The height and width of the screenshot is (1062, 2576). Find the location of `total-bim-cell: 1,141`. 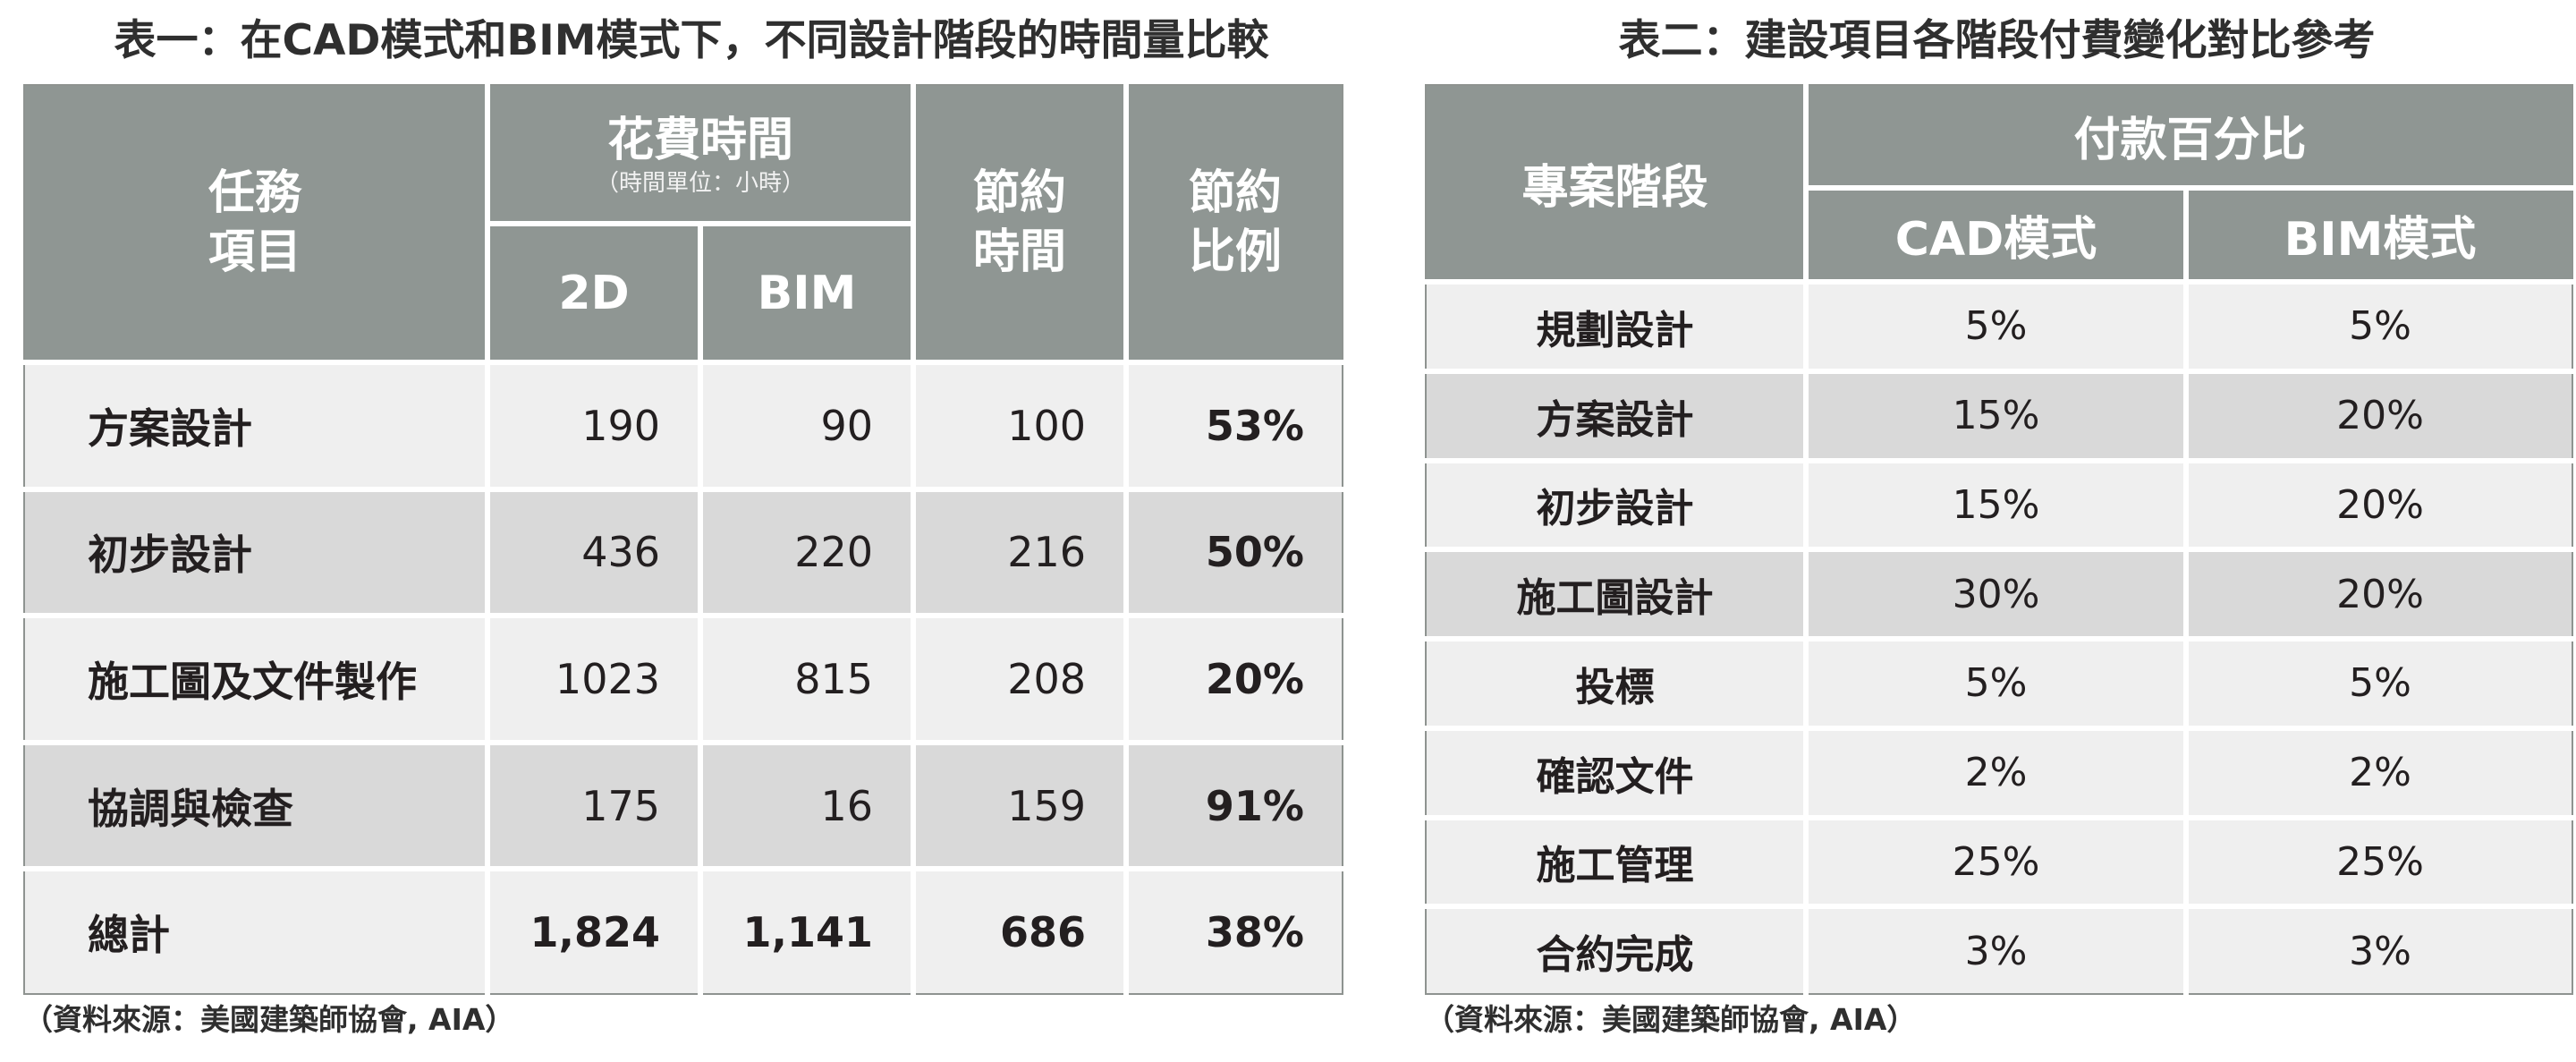

total-bim-cell: 1,141 is located at coordinates (807, 930).